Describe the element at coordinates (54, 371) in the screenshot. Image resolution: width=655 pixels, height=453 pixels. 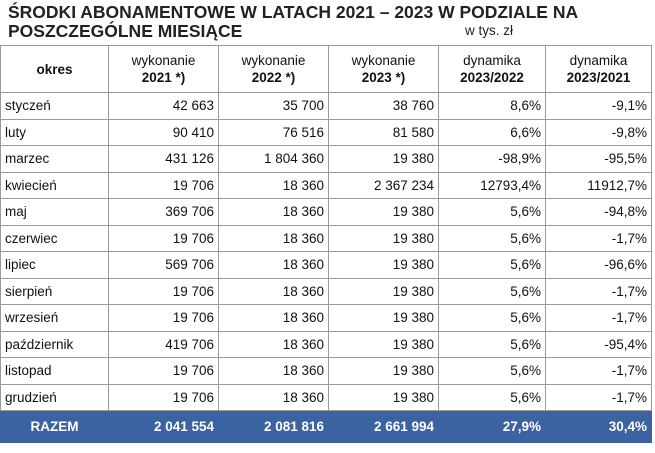
I see `cell-month: listopad` at that location.